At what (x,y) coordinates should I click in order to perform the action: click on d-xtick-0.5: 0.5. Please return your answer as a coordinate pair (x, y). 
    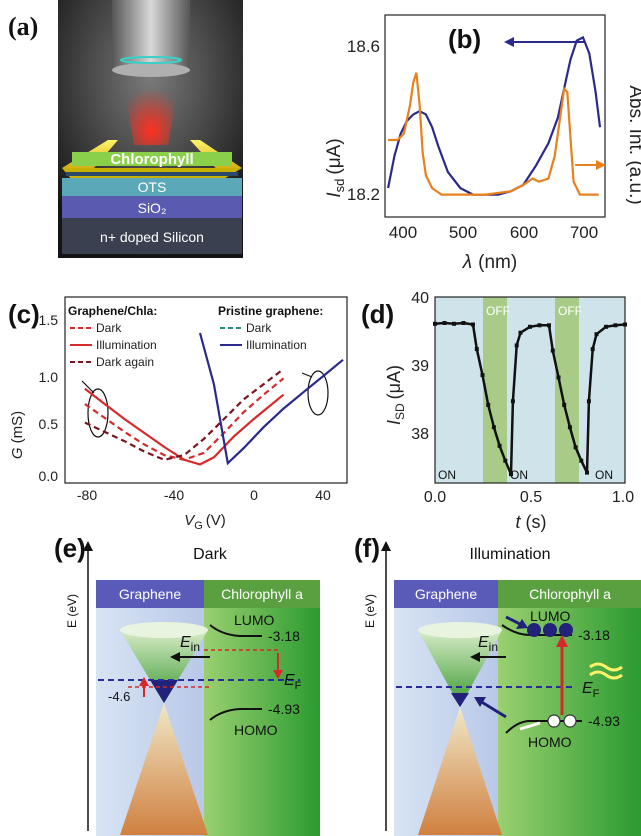
    Looking at the image, I should click on (531, 497).